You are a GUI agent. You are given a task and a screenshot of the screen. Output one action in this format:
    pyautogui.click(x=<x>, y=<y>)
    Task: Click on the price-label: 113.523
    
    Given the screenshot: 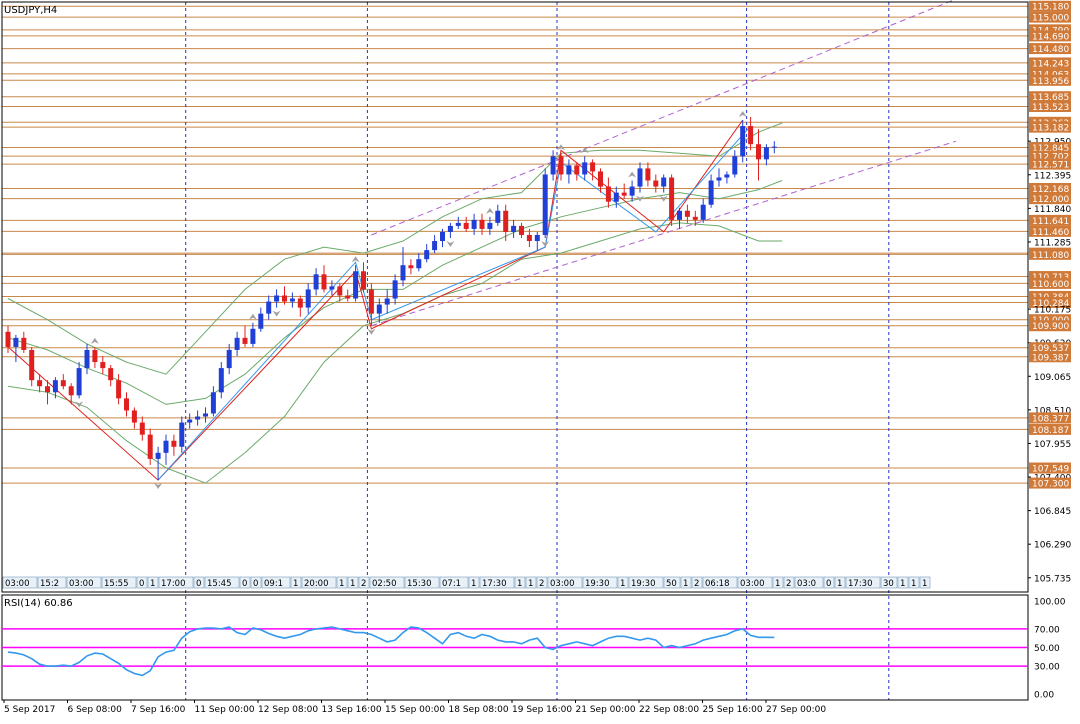 What is the action you would take?
    pyautogui.click(x=1050, y=108)
    